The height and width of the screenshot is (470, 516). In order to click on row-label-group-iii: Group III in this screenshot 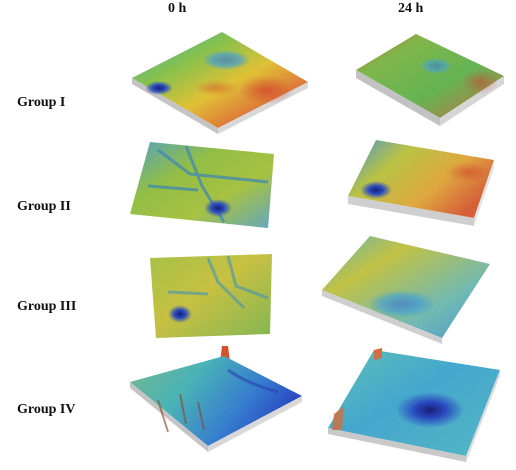, I will do `click(47, 306)`.